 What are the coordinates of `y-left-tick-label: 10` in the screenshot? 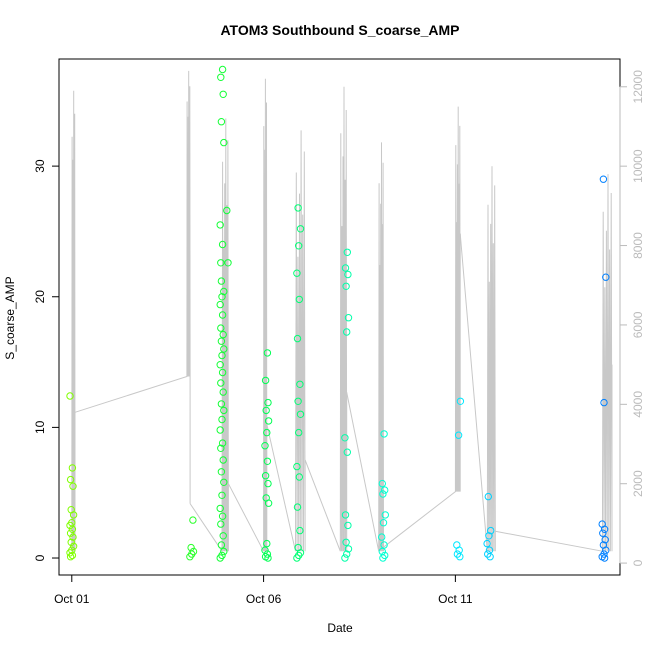 It's located at (40, 427).